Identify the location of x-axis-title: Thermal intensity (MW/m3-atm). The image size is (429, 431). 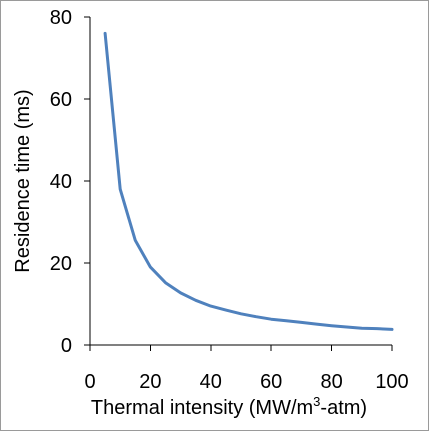
(229, 406).